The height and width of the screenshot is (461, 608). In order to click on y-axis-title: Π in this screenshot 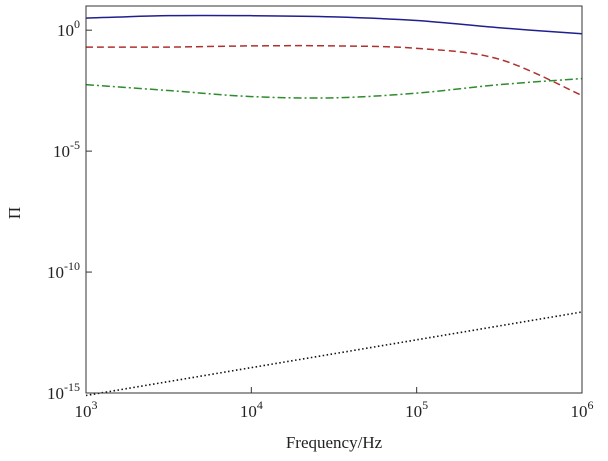, I will do `click(14, 213)`.